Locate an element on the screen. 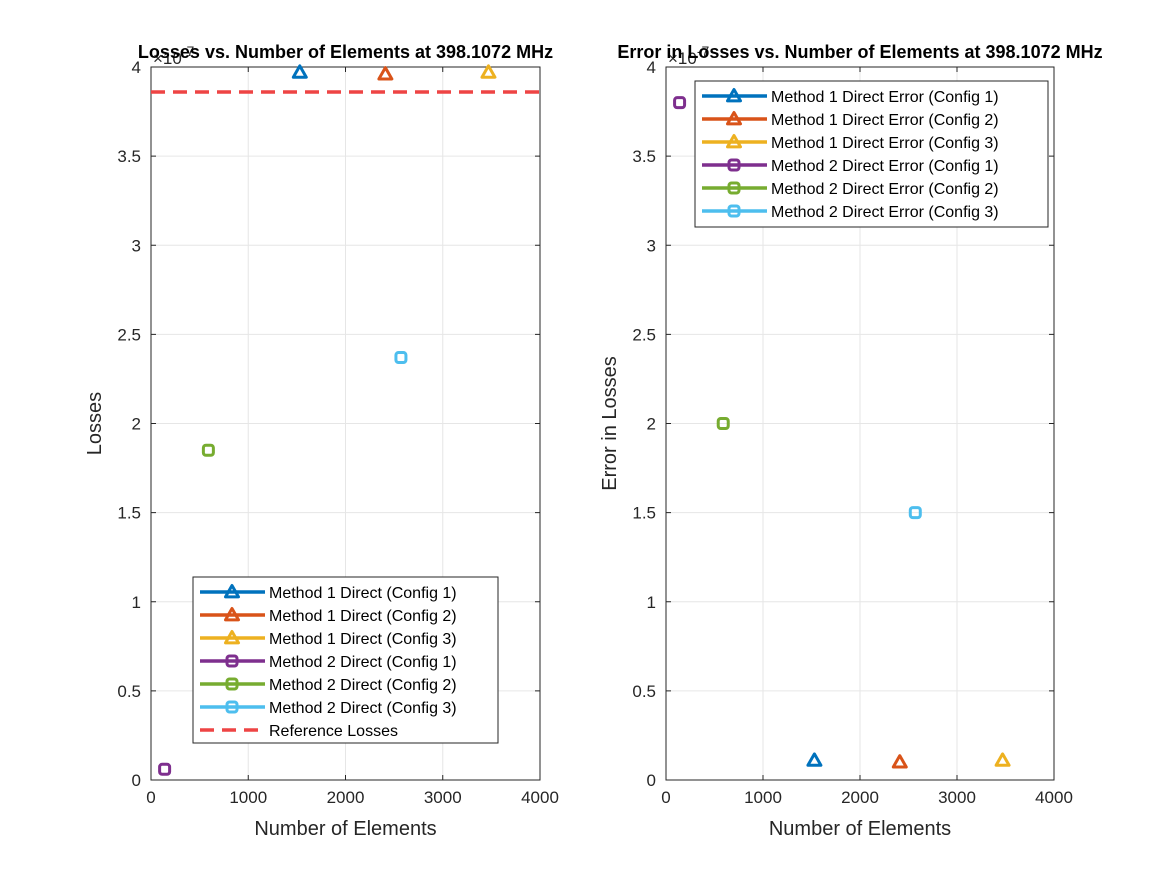 The height and width of the screenshot is (875, 1167). legend-box is located at coordinates (871, 154).